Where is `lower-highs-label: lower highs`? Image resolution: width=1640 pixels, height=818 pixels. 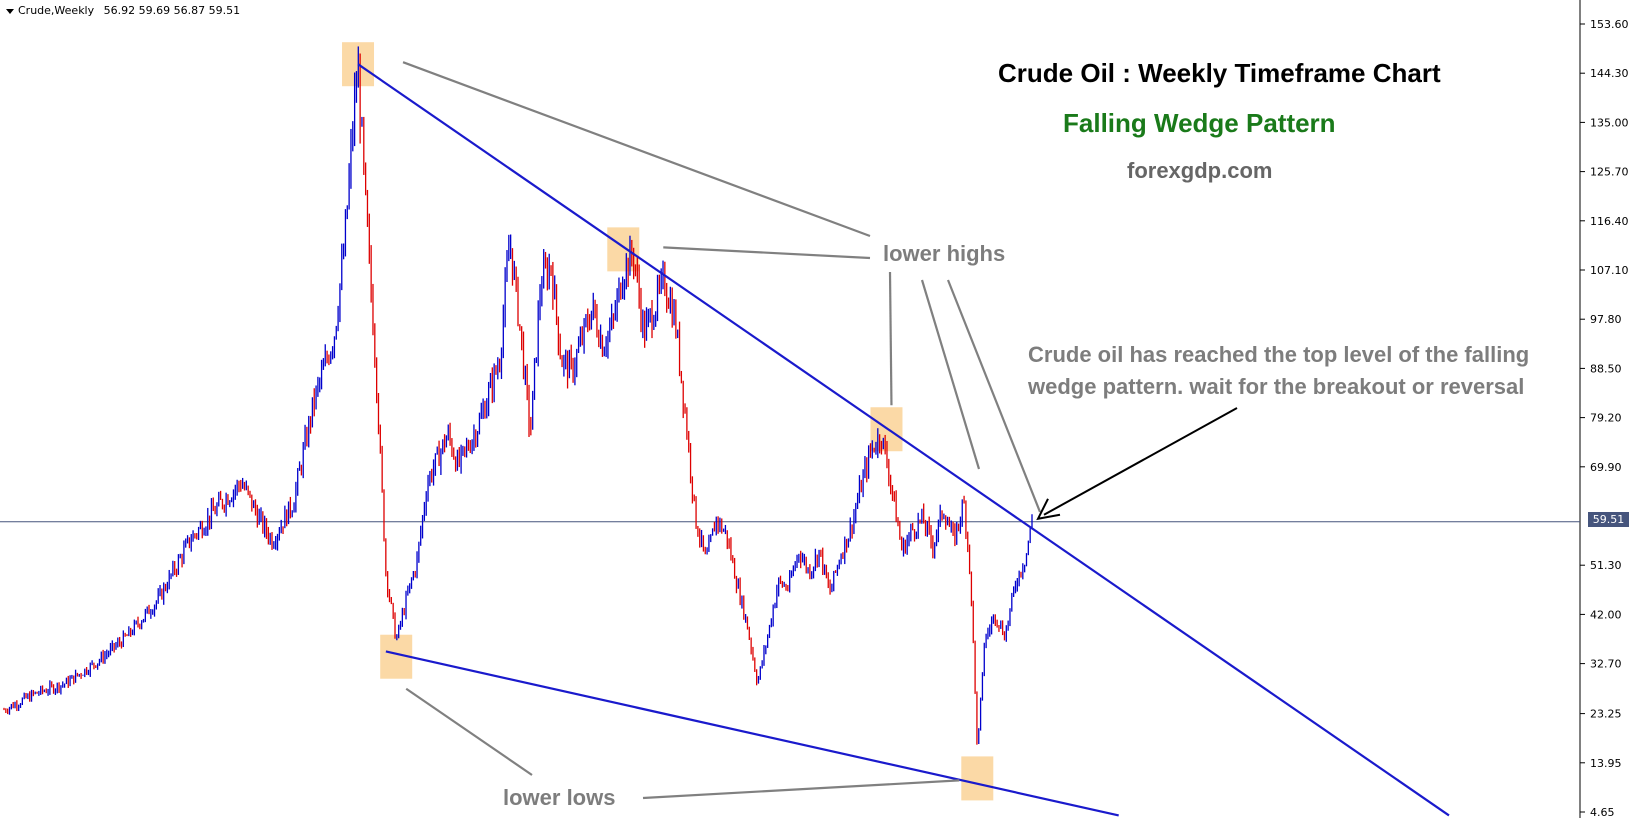 lower-highs-label: lower highs is located at coordinates (944, 253).